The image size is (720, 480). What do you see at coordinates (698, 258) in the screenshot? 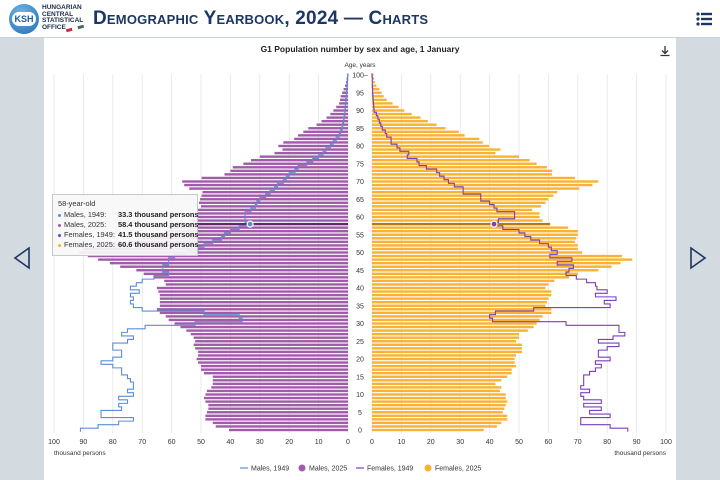
I see `chevron-right-icon` at bounding box center [698, 258].